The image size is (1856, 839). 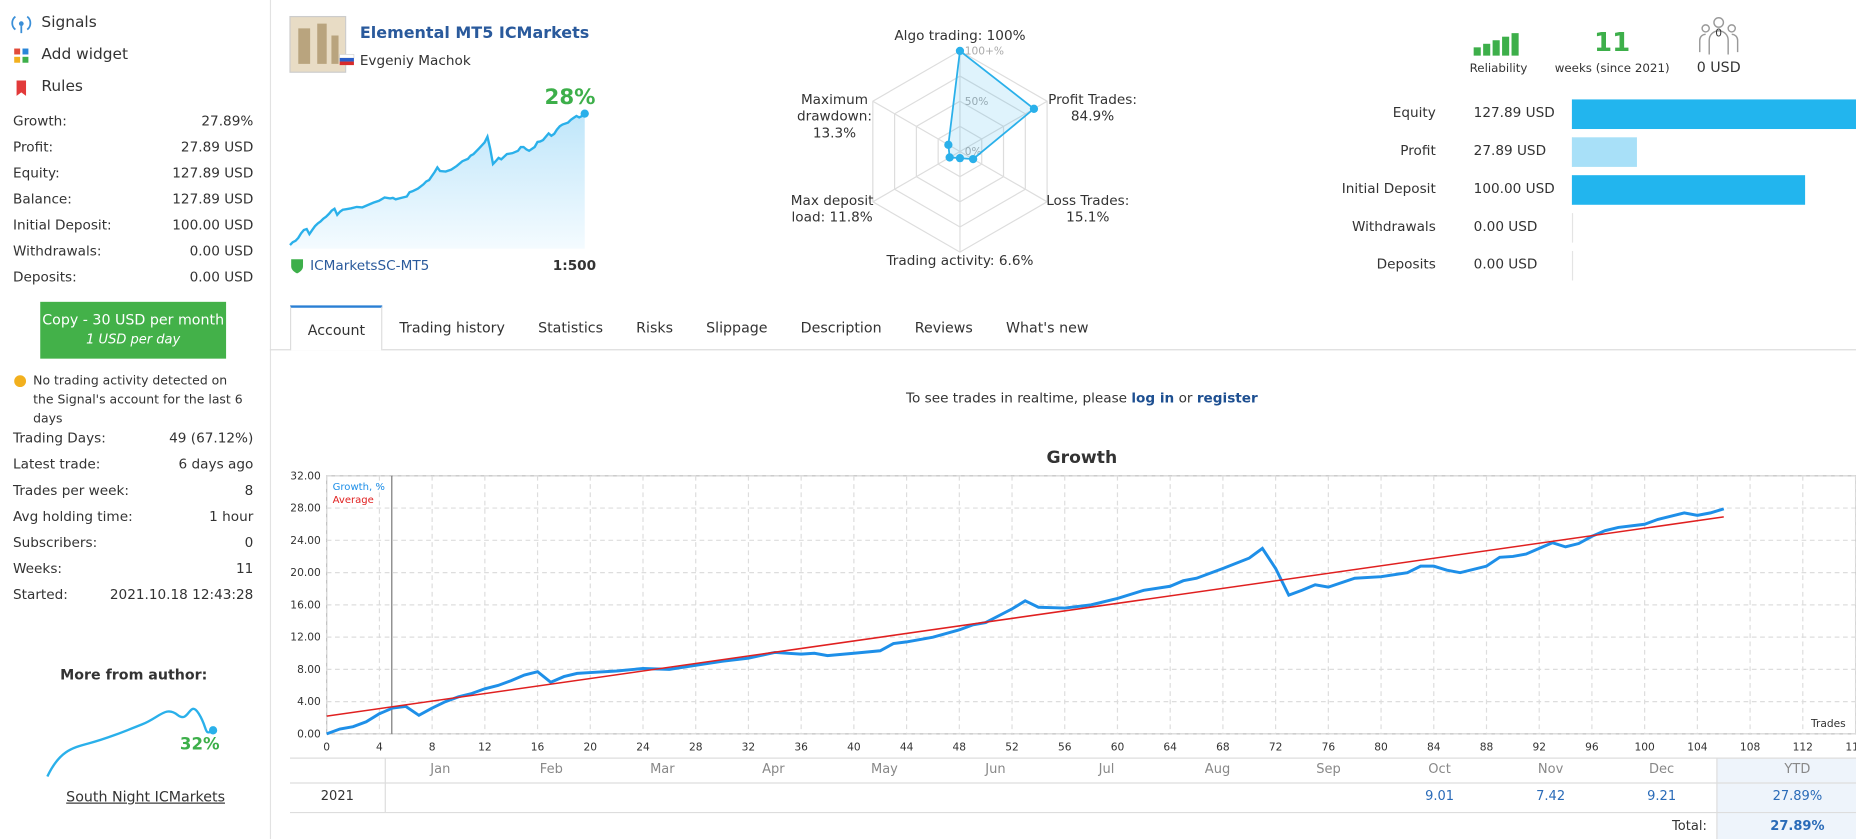 I want to click on tab: Slippage, so click(x=737, y=328).